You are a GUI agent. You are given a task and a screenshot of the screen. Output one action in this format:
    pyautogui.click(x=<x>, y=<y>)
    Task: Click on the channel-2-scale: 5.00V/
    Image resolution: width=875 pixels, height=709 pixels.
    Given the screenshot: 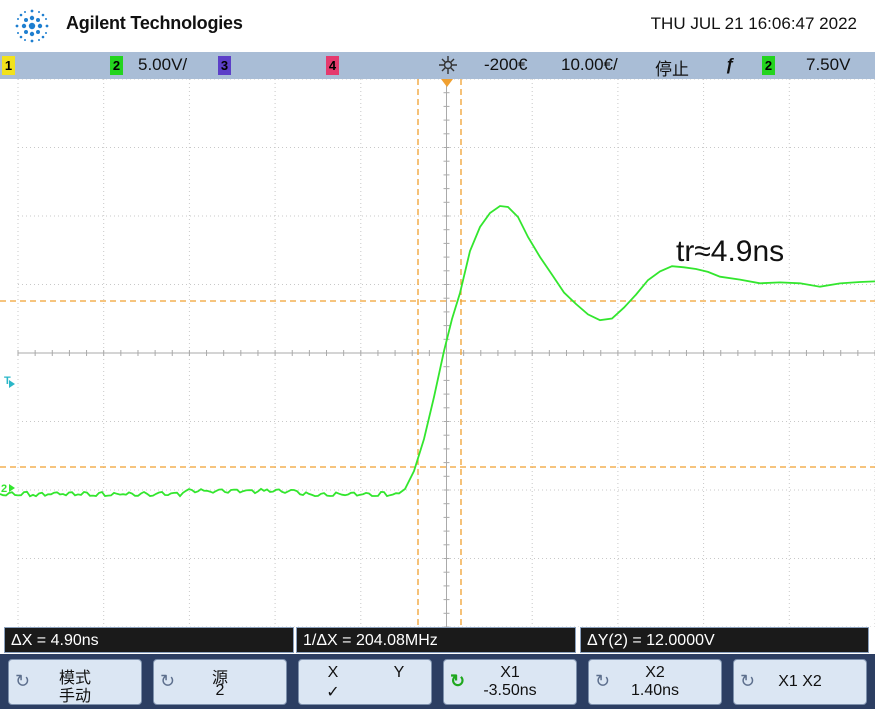 What is the action you would take?
    pyautogui.click(x=163, y=64)
    